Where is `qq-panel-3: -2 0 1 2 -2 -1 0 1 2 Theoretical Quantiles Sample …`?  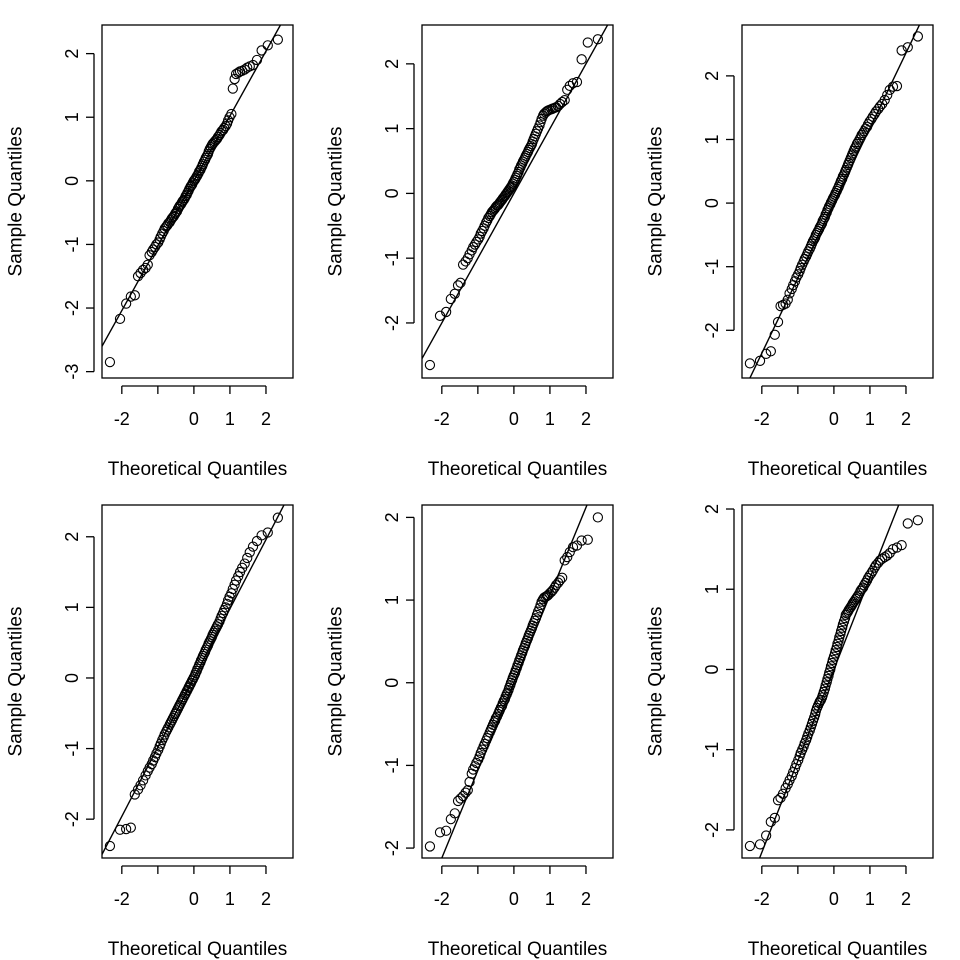
qq-panel-3: -2 0 1 2 -2 -1 0 1 2 Theoretical Quantiles Sample … is located at coordinates (790, 252).